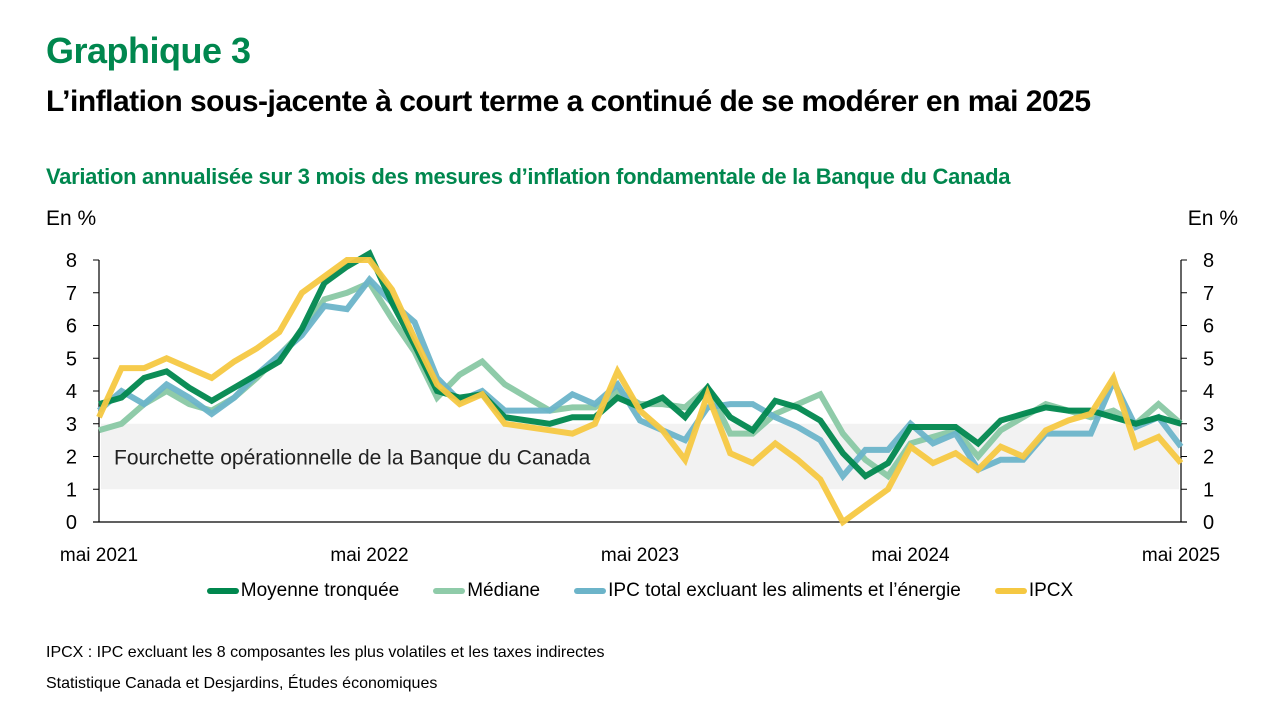 This screenshot has width=1280, height=720. What do you see at coordinates (910, 555) in the screenshot?
I see `x-tick-label: mai 2024` at bounding box center [910, 555].